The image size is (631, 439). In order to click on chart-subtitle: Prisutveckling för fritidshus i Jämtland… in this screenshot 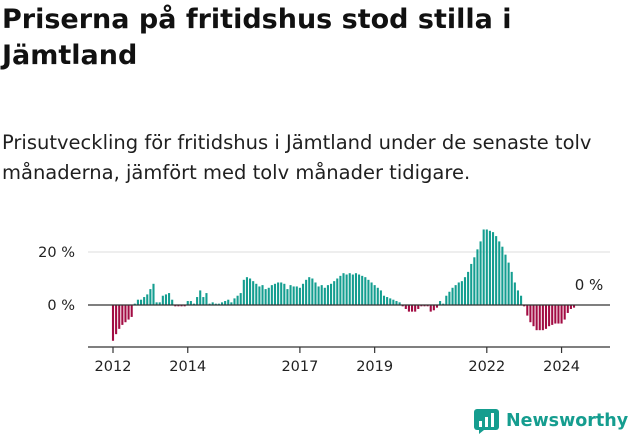, I will do `click(297, 157)`.